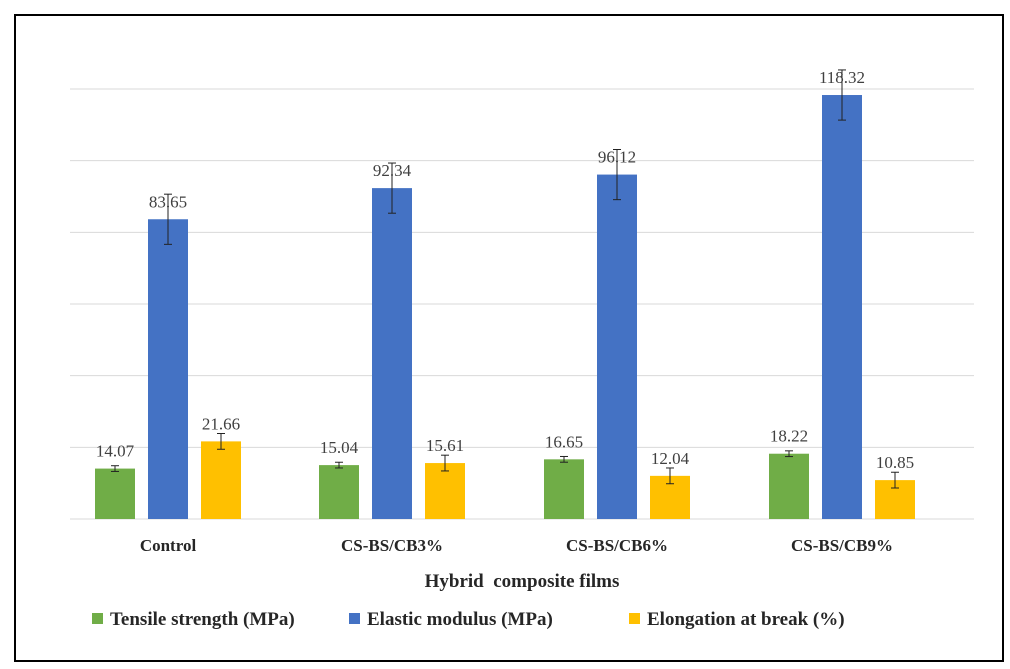 This screenshot has height=669, width=1010. Describe the element at coordinates (460, 619) in the screenshot. I see `legend-label: Elastic modulus (MPa)` at that location.